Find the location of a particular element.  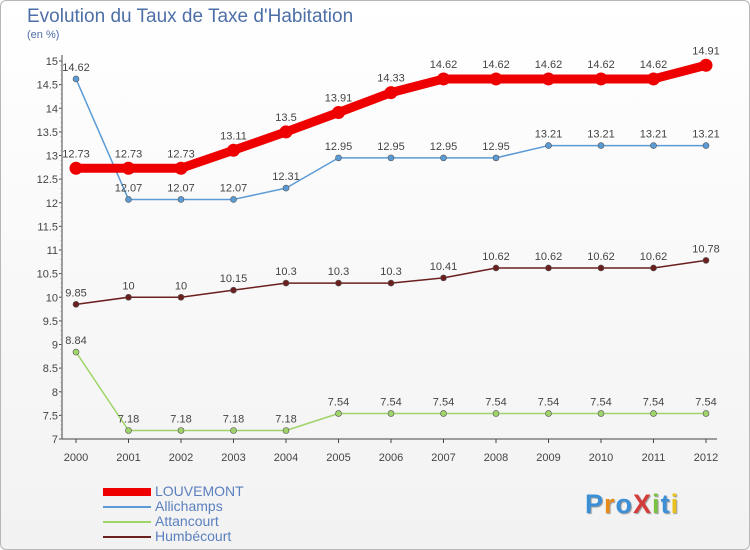

logo-letter: i is located at coordinates (656, 504).